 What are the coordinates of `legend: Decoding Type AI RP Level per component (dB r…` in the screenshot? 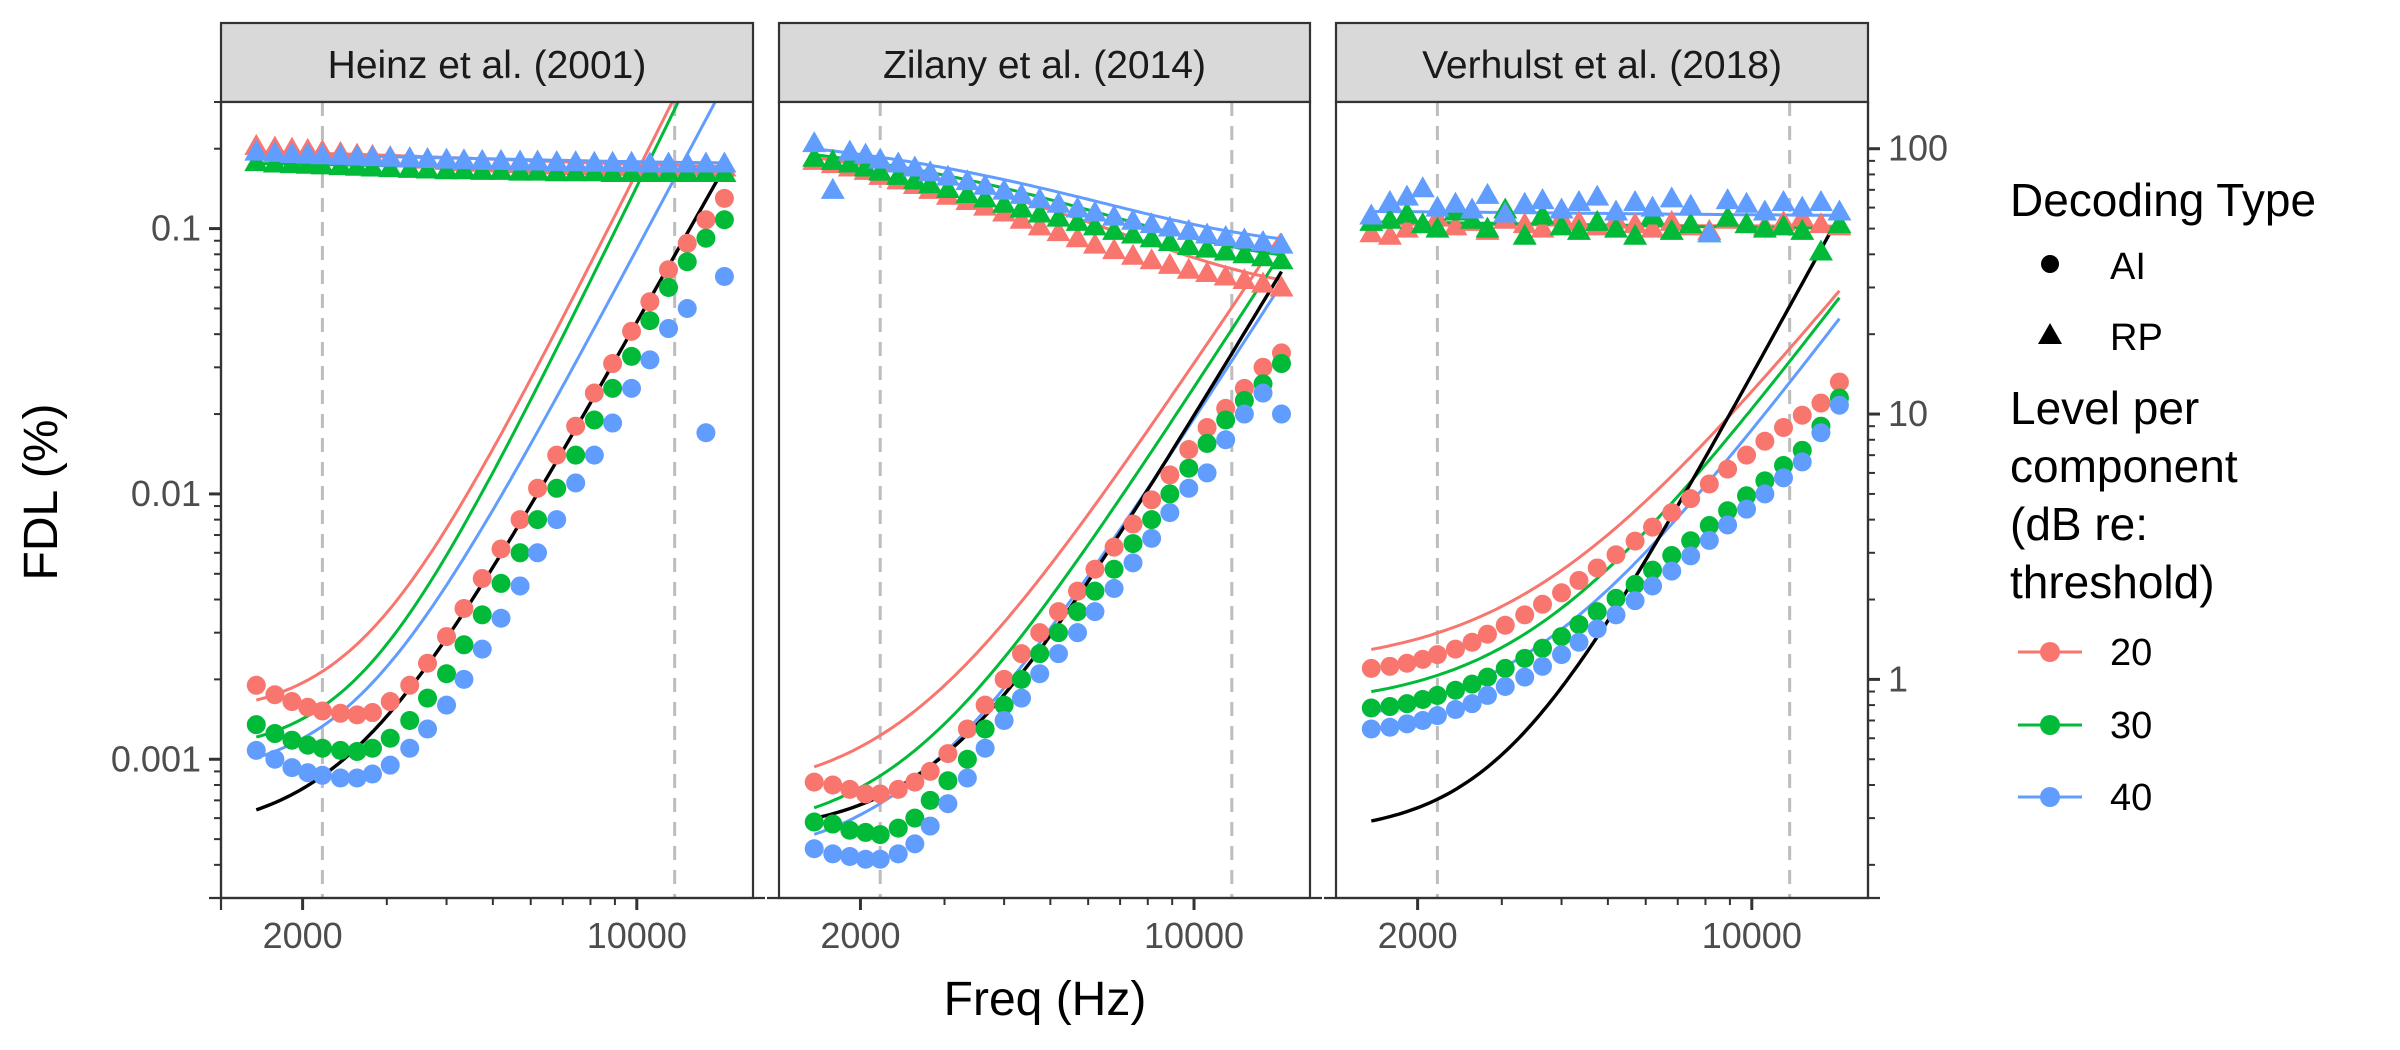 It's located at (2163, 496).